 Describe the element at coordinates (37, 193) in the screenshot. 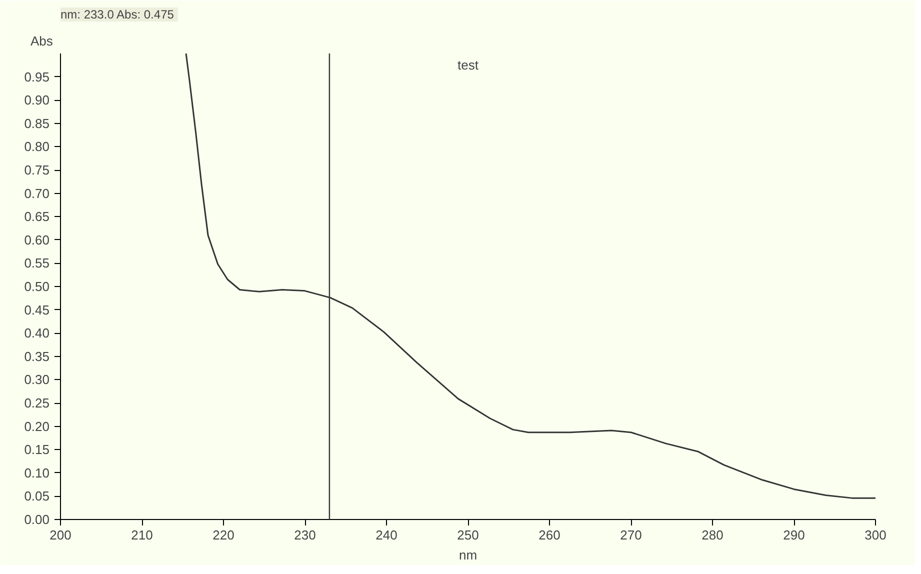

I see `y-tick-label: 0.70` at that location.